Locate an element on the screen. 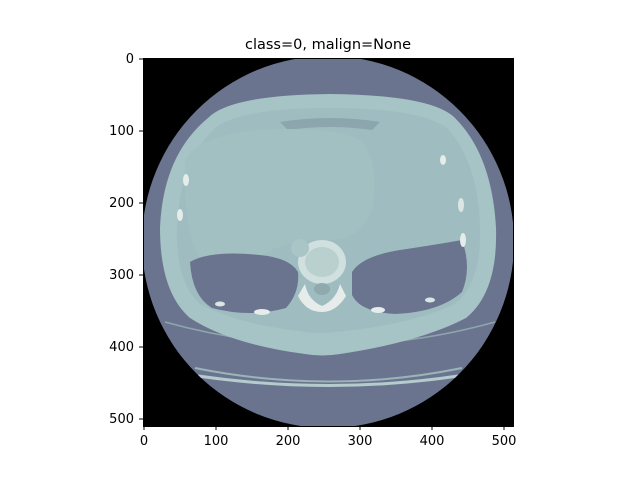 This screenshot has height=480, width=640. y-tick-label: 100 is located at coordinates (121, 131).